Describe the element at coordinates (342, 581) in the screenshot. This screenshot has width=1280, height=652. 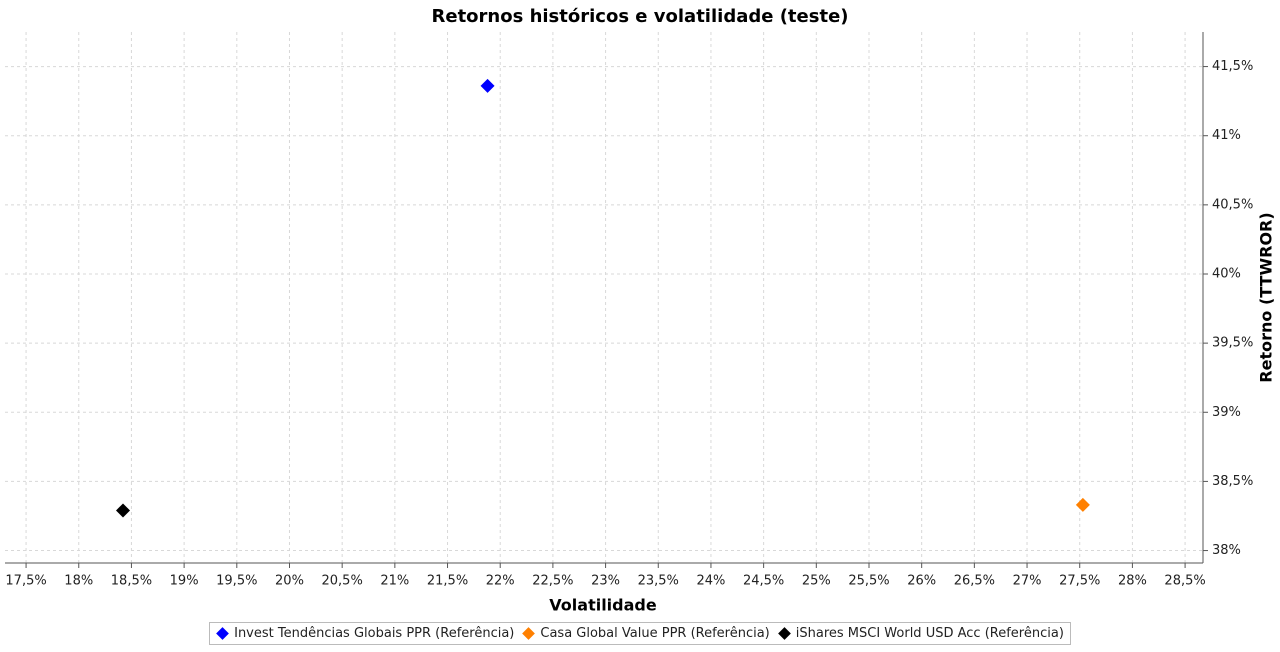
I see `x-tick-label: 20,5%` at that location.